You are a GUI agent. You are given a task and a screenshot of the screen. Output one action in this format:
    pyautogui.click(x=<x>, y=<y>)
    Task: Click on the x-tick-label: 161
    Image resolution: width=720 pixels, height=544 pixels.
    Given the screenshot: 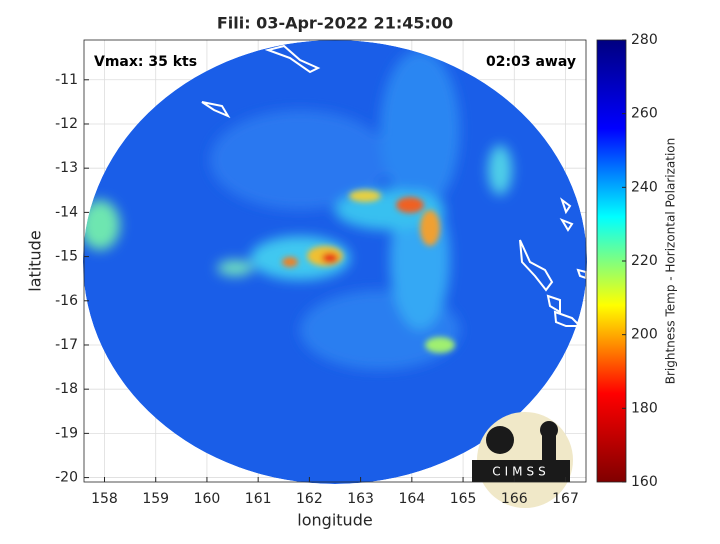 What is the action you would take?
    pyautogui.click(x=258, y=499)
    